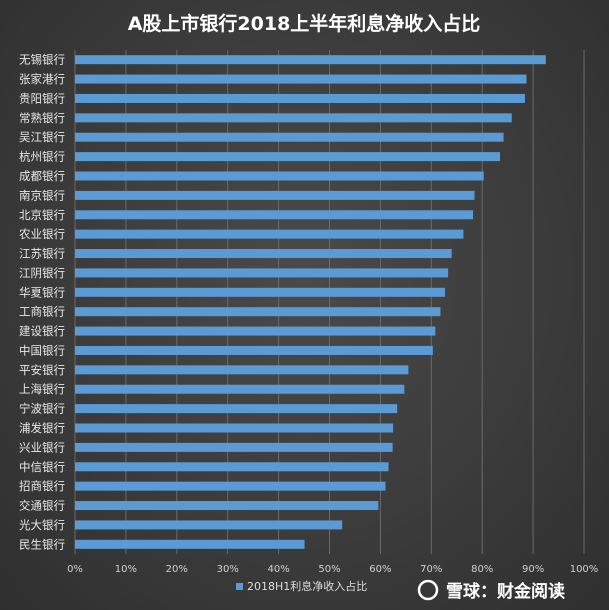  Describe the element at coordinates (42, 60) in the screenshot. I see `category-label: 无锡银行` at that location.